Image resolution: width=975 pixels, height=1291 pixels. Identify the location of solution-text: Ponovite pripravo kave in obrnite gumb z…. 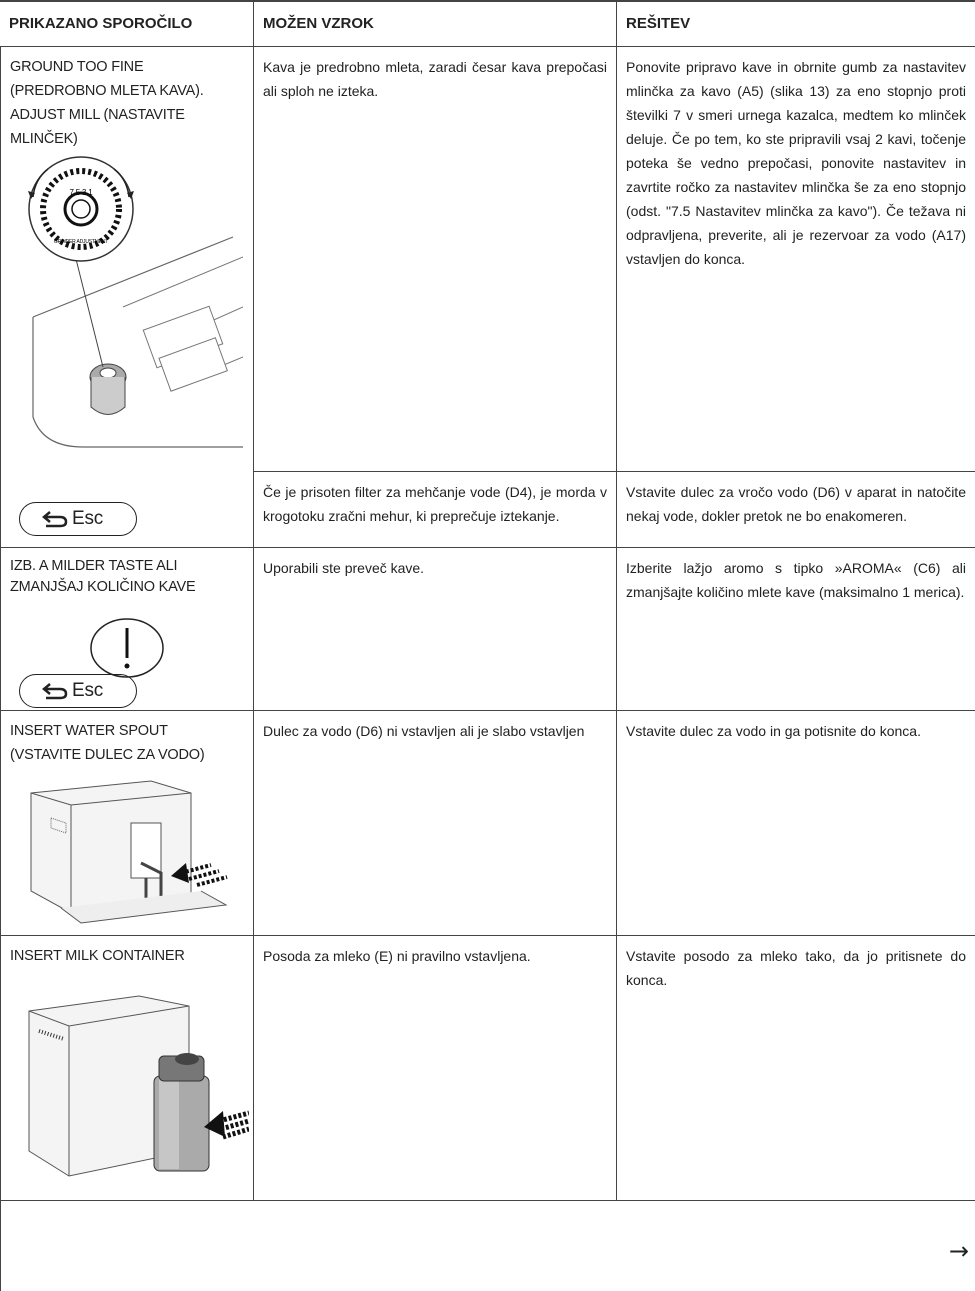
(796, 163).